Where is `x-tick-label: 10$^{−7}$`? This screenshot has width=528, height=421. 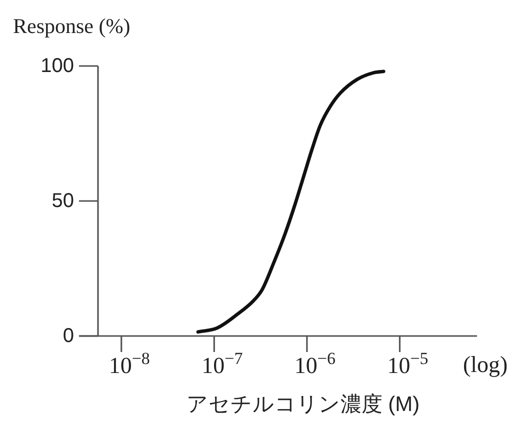 x-tick-label: 10$^{−7}$ is located at coordinates (223, 363).